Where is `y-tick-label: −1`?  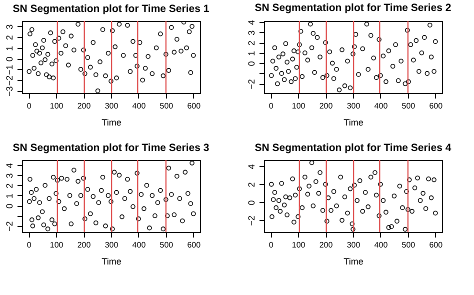
y-tick-label: −1 is located at coordinates (9, 69).